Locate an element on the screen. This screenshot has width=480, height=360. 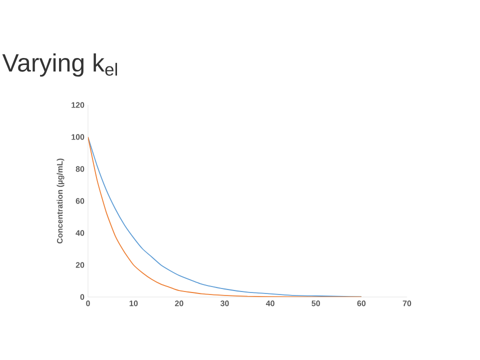
y-tick-label: 20 is located at coordinates (80, 265).